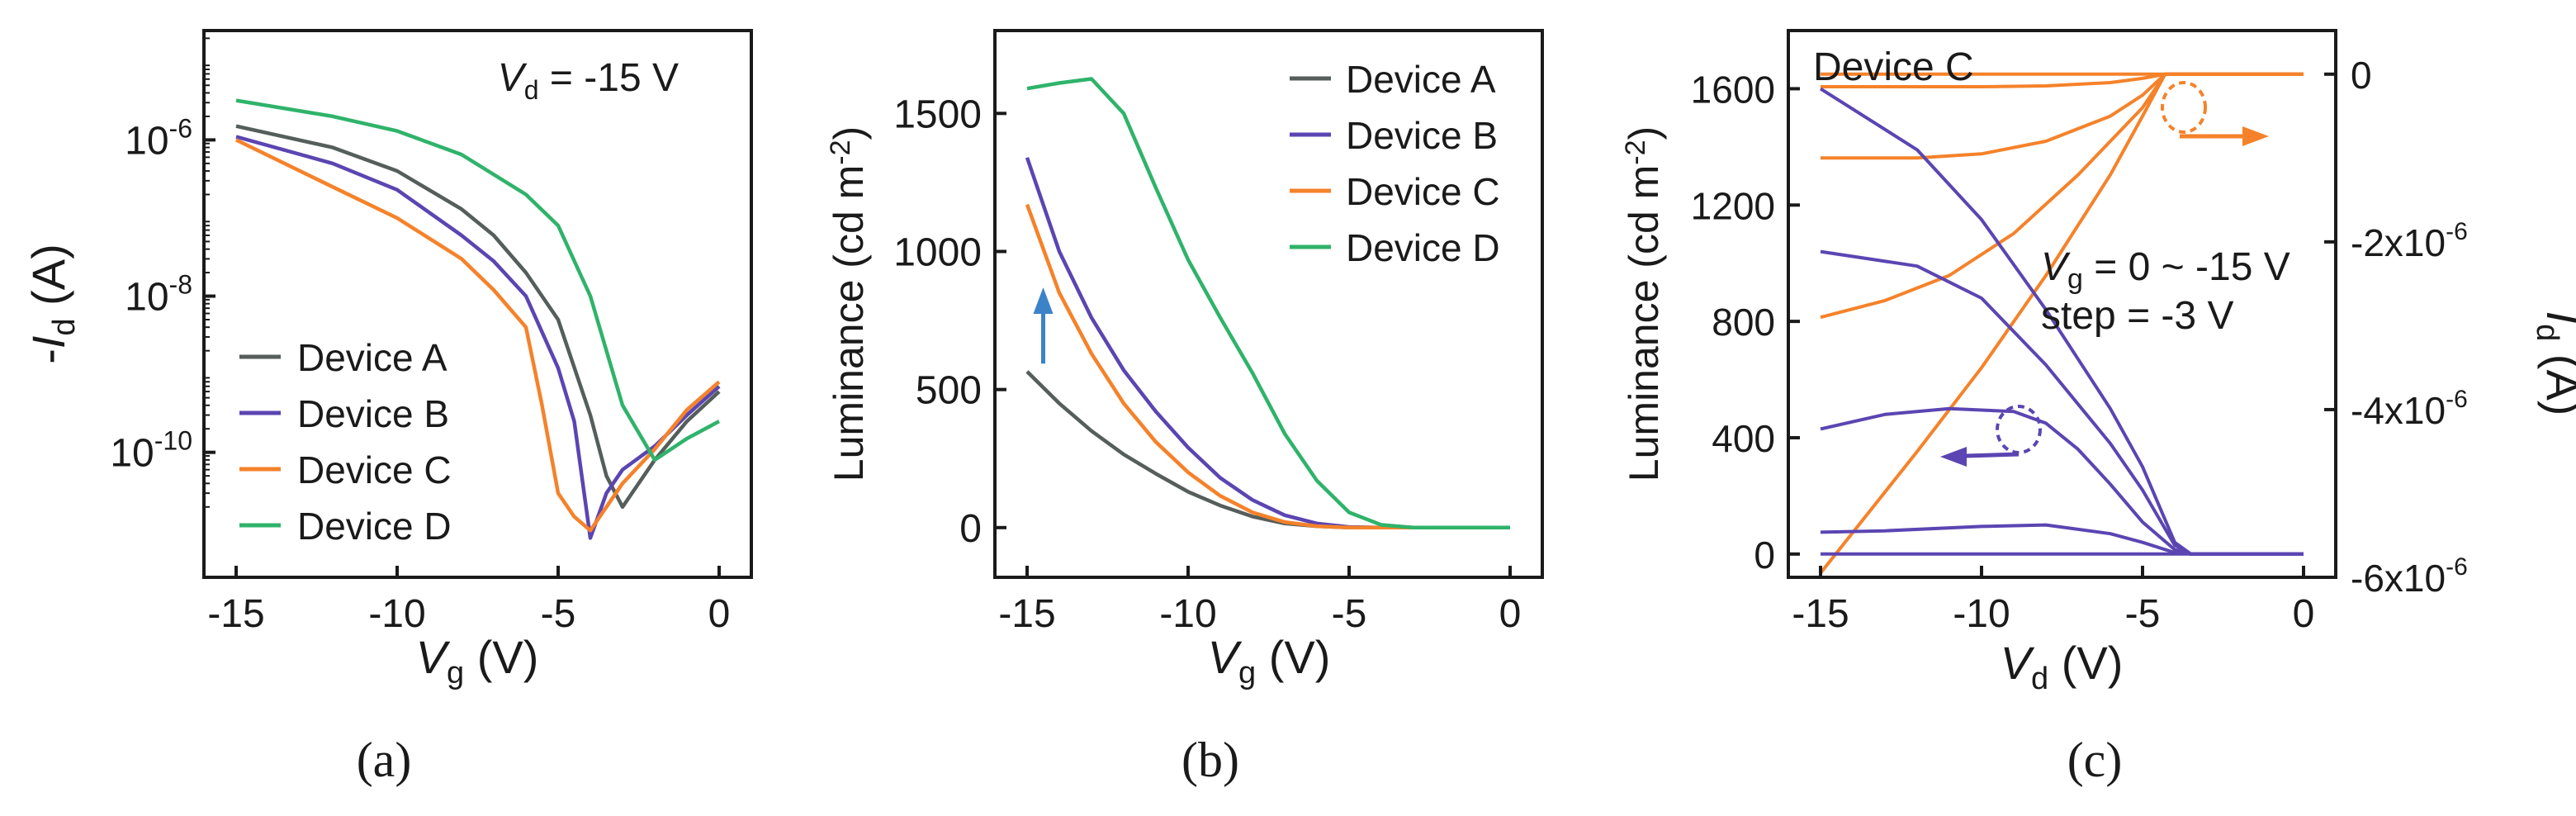 This screenshot has width=2576, height=816. What do you see at coordinates (52, 304) in the screenshot?
I see `panel-a-ylabel: -Id (A)` at bounding box center [52, 304].